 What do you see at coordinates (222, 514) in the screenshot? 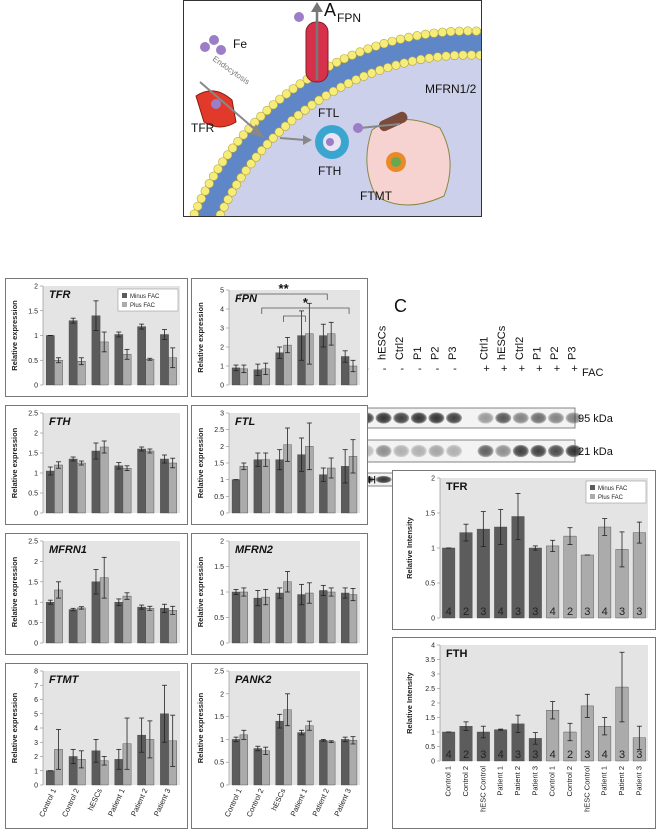
I see `y-tick-label: 0` at bounding box center [222, 514].